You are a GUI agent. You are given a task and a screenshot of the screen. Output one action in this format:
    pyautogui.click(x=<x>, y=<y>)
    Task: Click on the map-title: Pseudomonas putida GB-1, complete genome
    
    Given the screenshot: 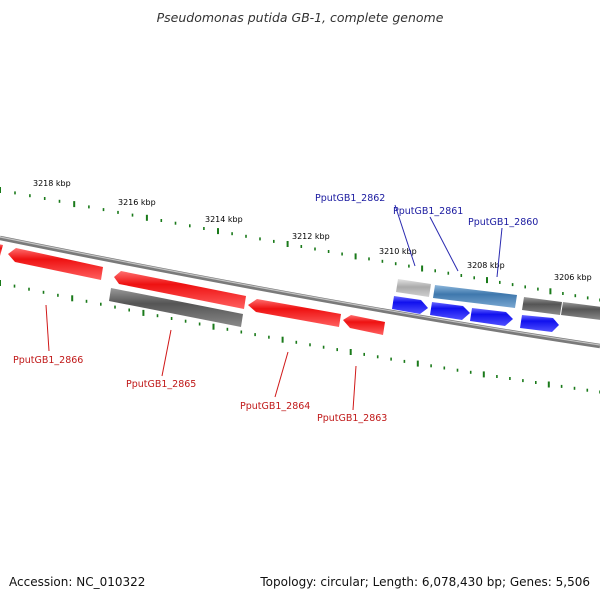 What is the action you would take?
    pyautogui.click(x=300, y=17)
    